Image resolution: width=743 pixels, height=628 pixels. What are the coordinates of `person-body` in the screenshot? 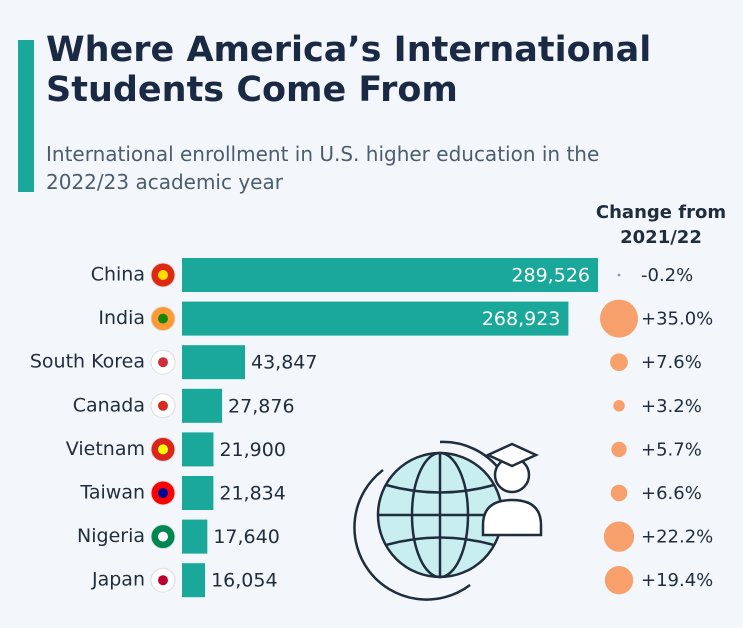 It's located at (512, 517).